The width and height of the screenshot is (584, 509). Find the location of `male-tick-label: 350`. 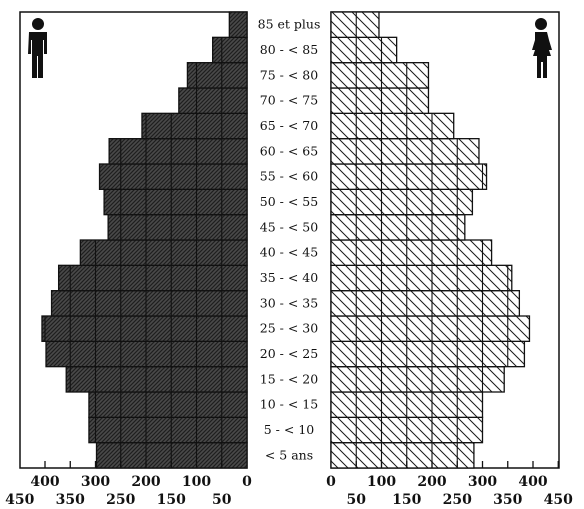

male-tick-label: 350 is located at coordinates (70, 500).